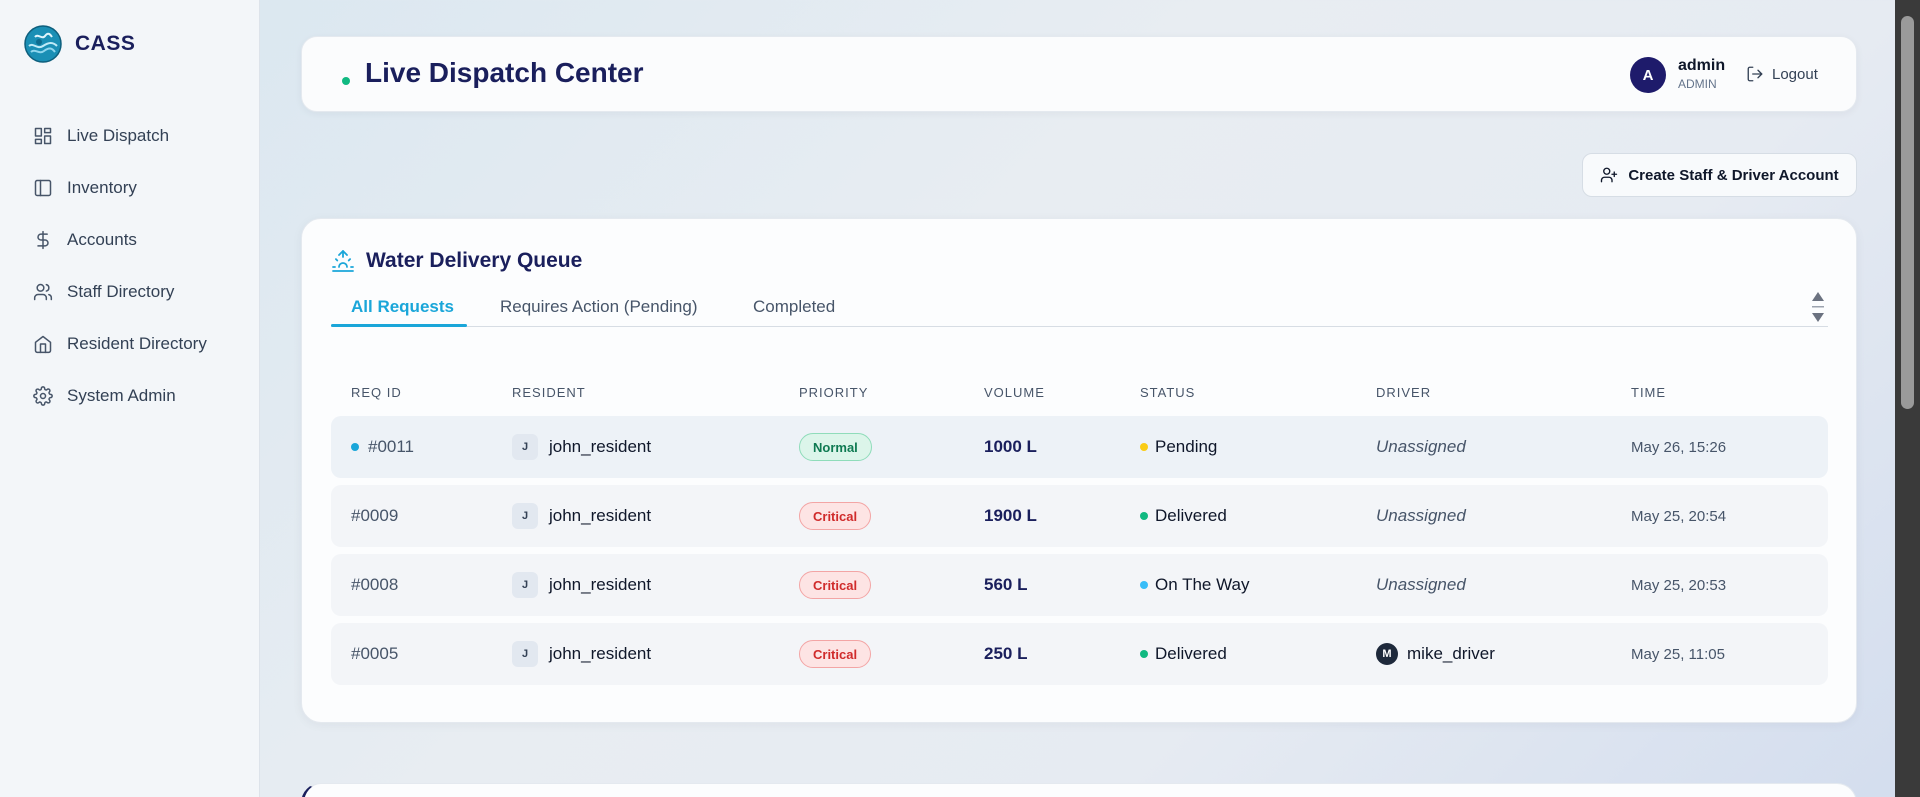 Image resolution: width=1920 pixels, height=797 pixels. What do you see at coordinates (1648, 75) in the screenshot?
I see `avatar: A` at bounding box center [1648, 75].